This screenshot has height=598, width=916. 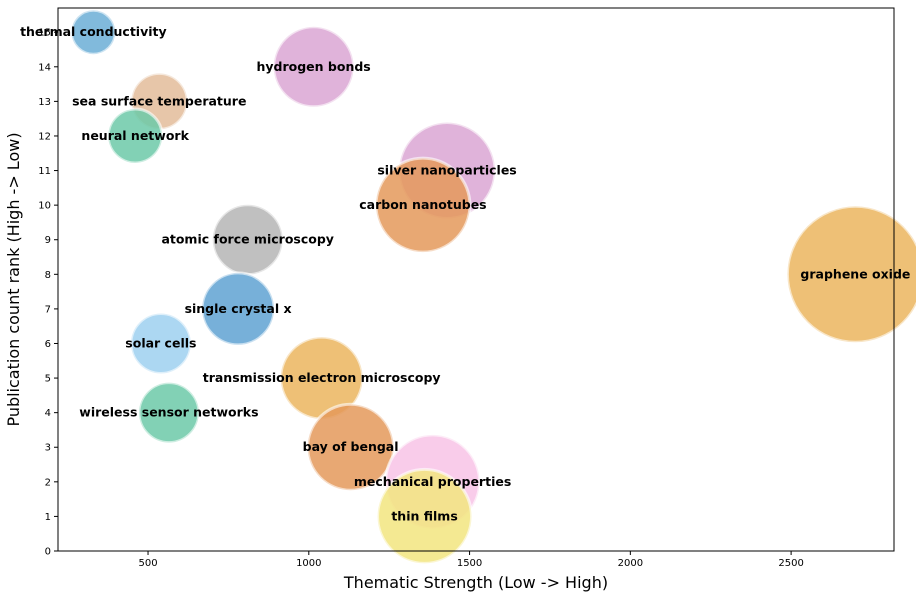 I want to click on y-tick-label: 1, so click(x=48, y=517).